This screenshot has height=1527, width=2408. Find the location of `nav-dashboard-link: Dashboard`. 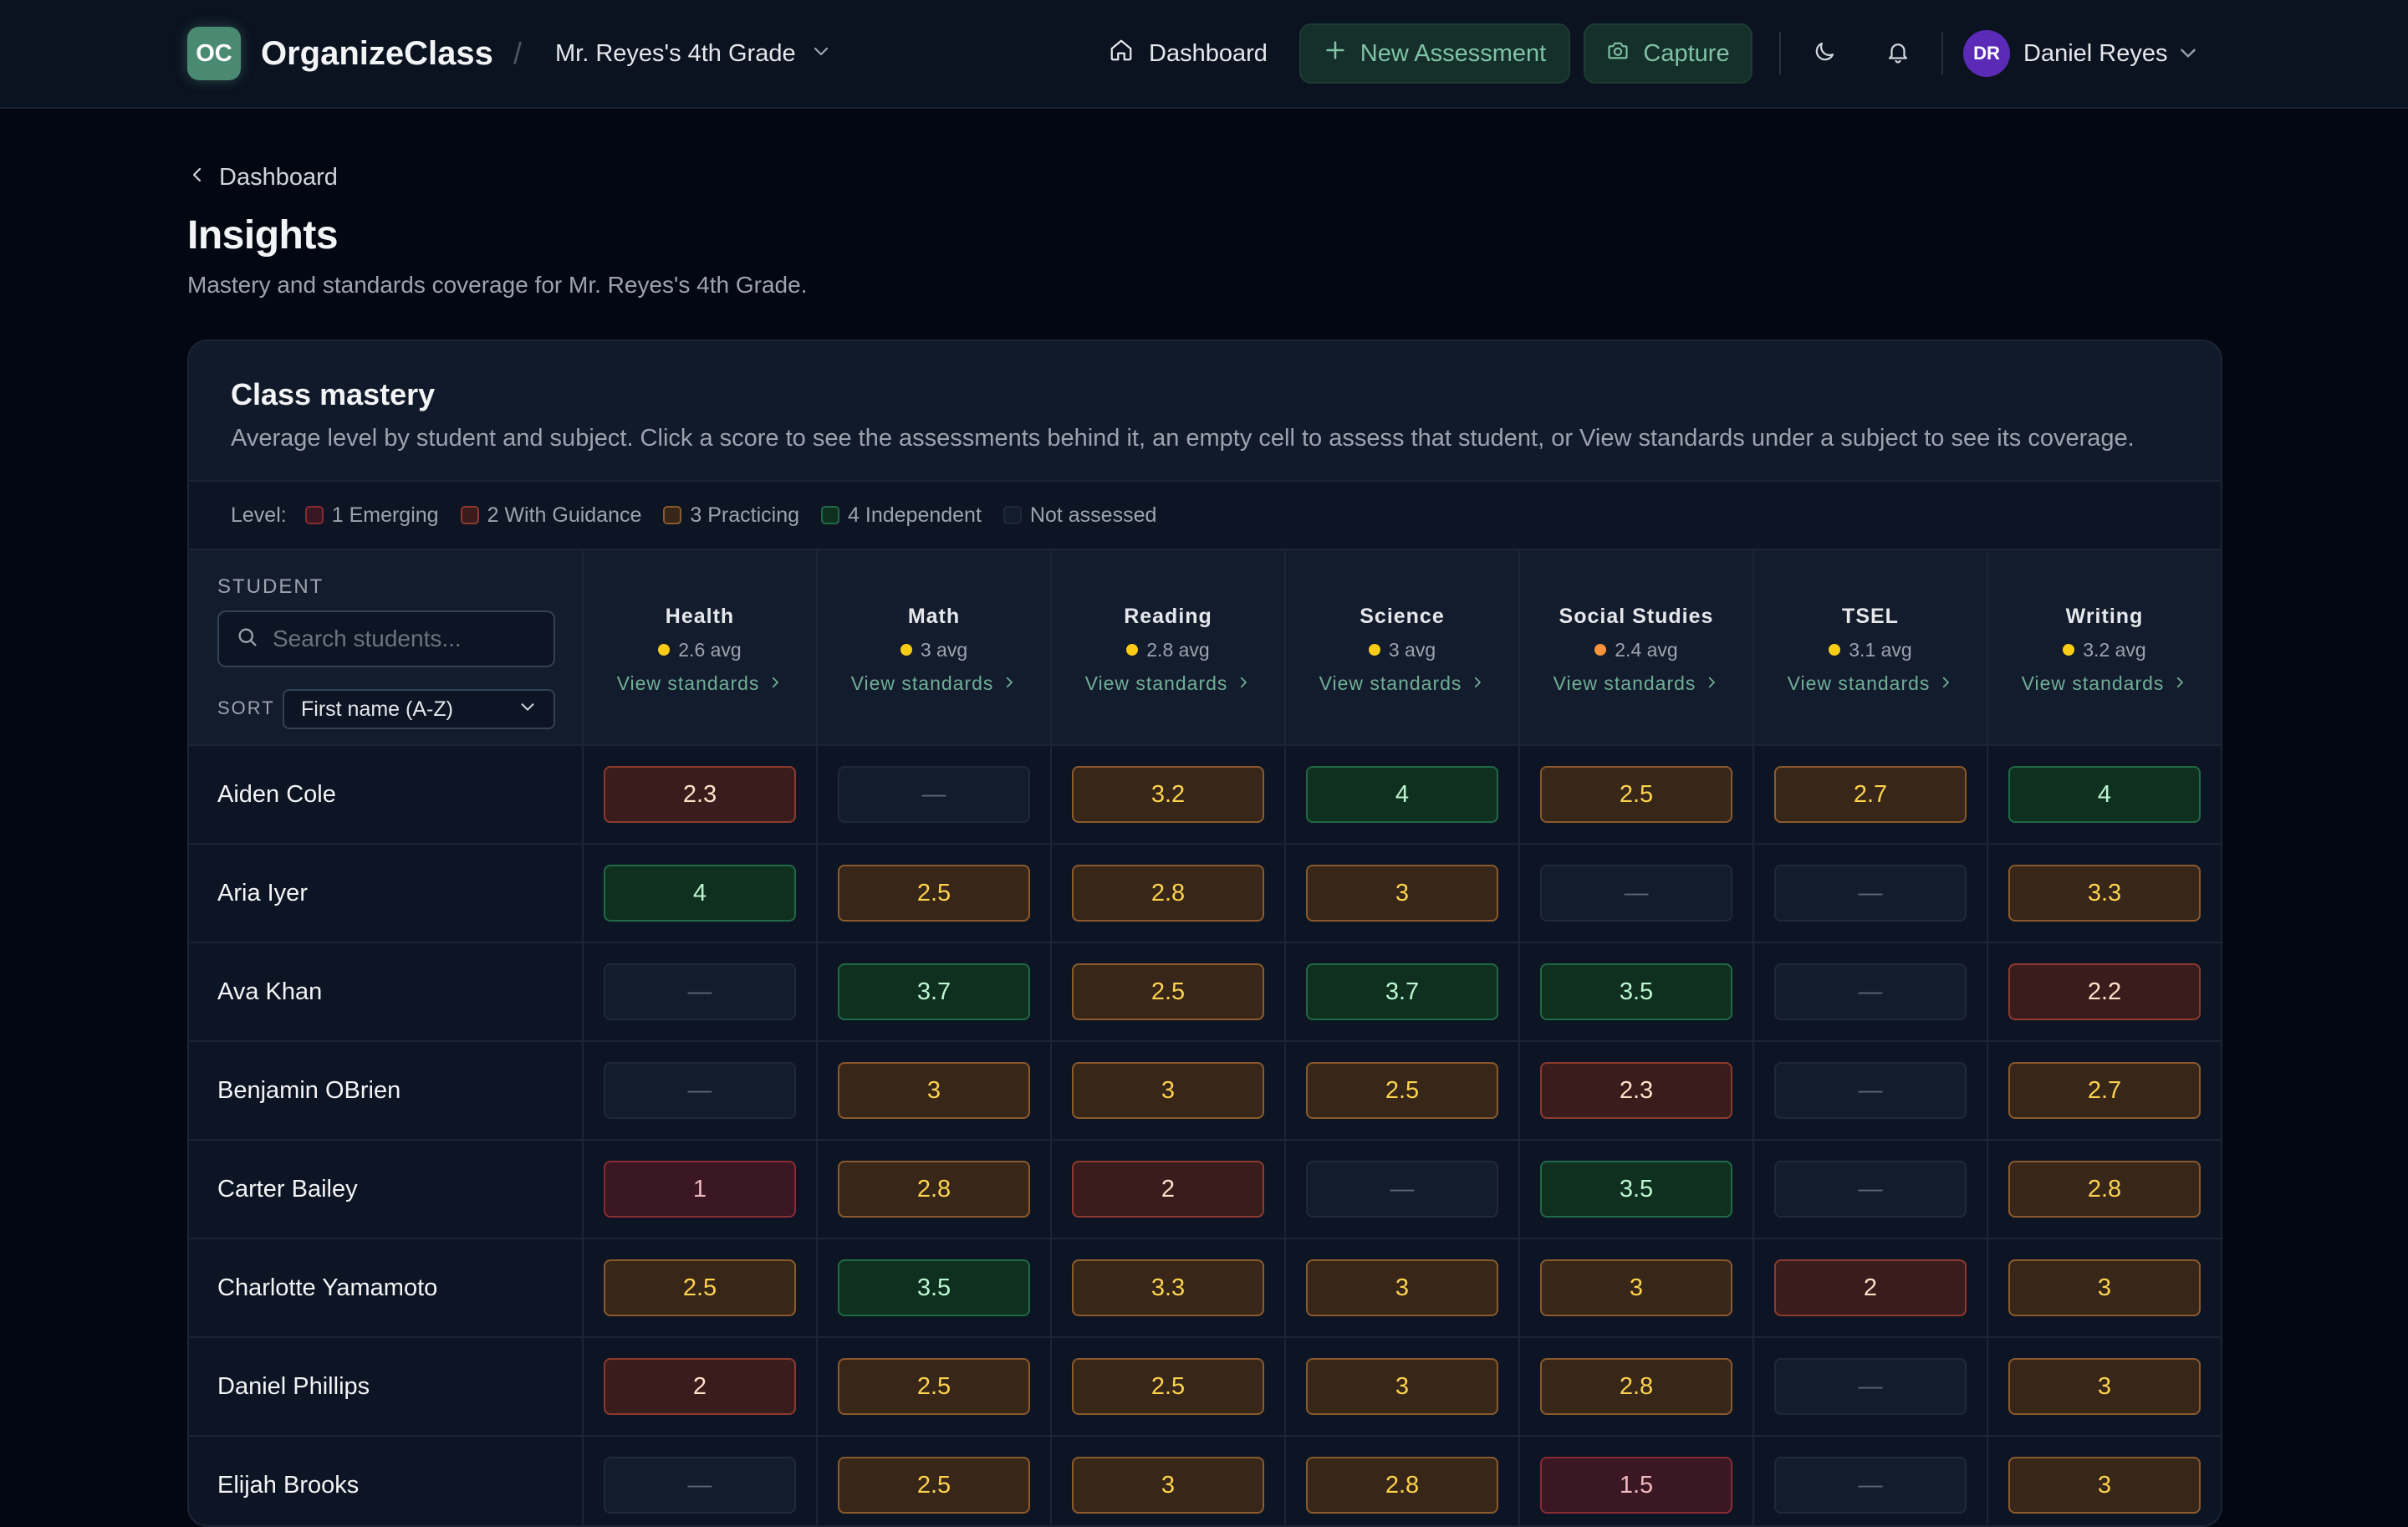

nav-dashboard-link: Dashboard is located at coordinates (1188, 54).